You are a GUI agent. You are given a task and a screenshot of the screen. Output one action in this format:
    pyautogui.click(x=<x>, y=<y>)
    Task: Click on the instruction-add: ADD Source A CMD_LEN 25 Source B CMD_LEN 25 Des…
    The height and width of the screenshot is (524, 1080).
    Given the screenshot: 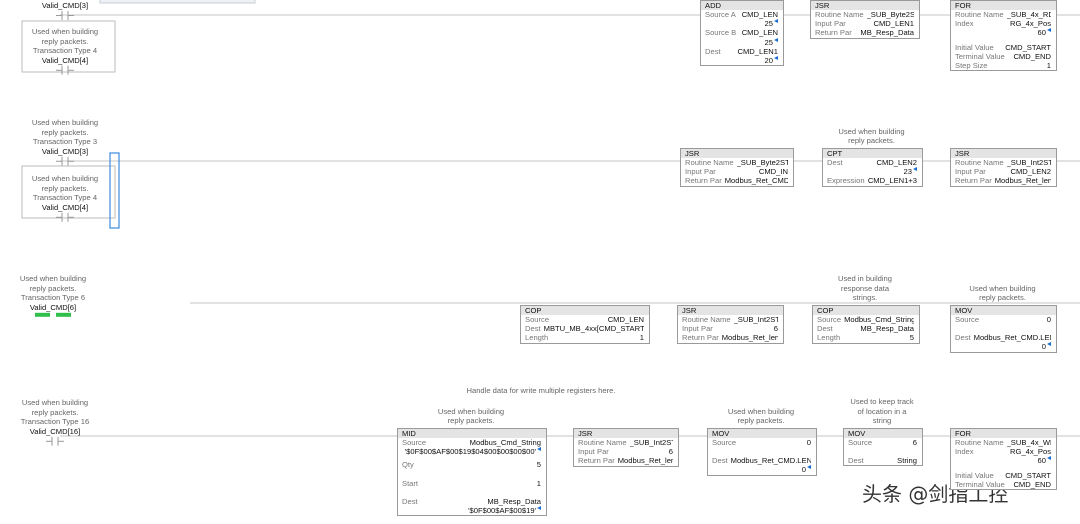 What is the action you would take?
    pyautogui.click(x=742, y=33)
    